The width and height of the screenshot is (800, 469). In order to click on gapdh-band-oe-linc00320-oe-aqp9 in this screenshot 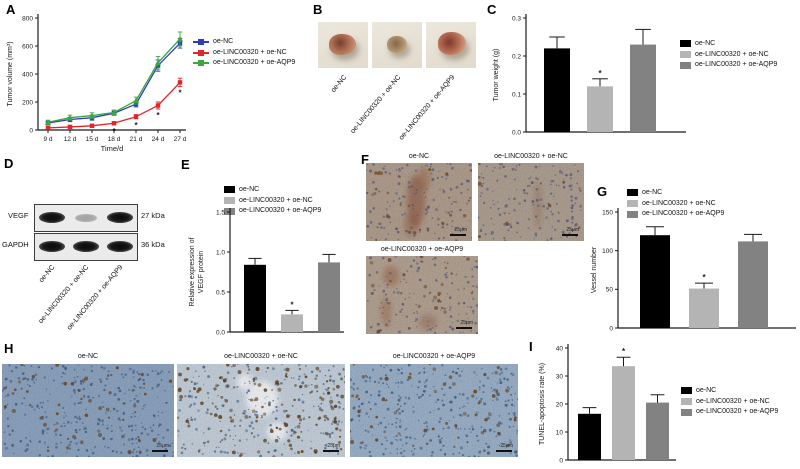, I will do `click(120, 246)`.